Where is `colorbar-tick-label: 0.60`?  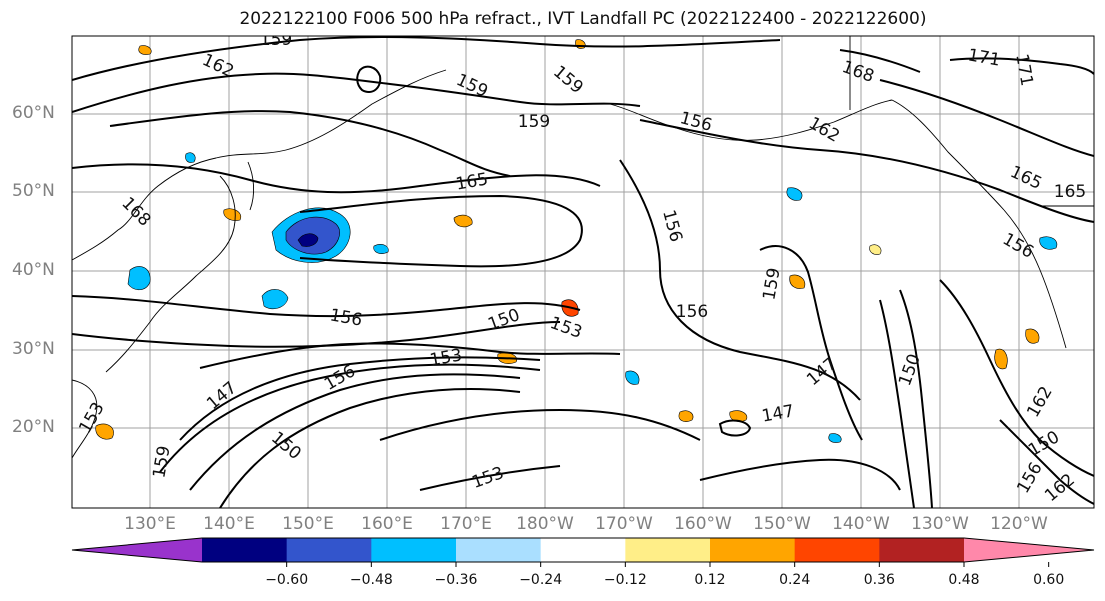 colorbar-tick-label: 0.60 is located at coordinates (1049, 580).